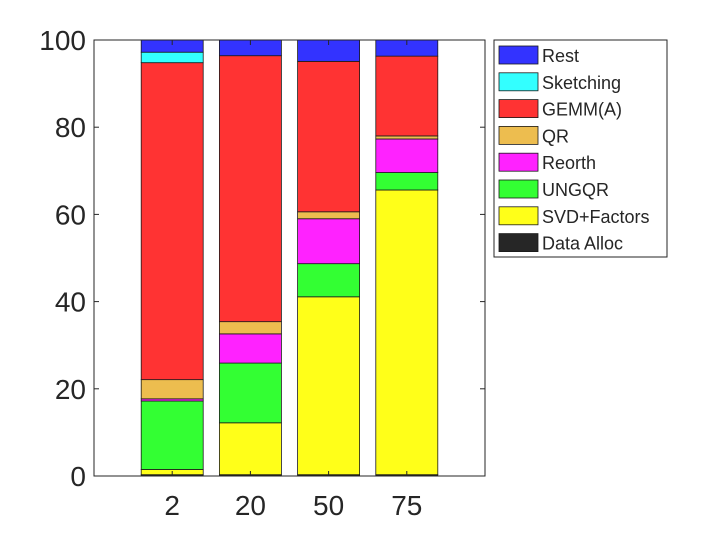 The width and height of the screenshot is (719, 540). What do you see at coordinates (62, 40) in the screenshot?
I see `y-tick-label: 100` at bounding box center [62, 40].